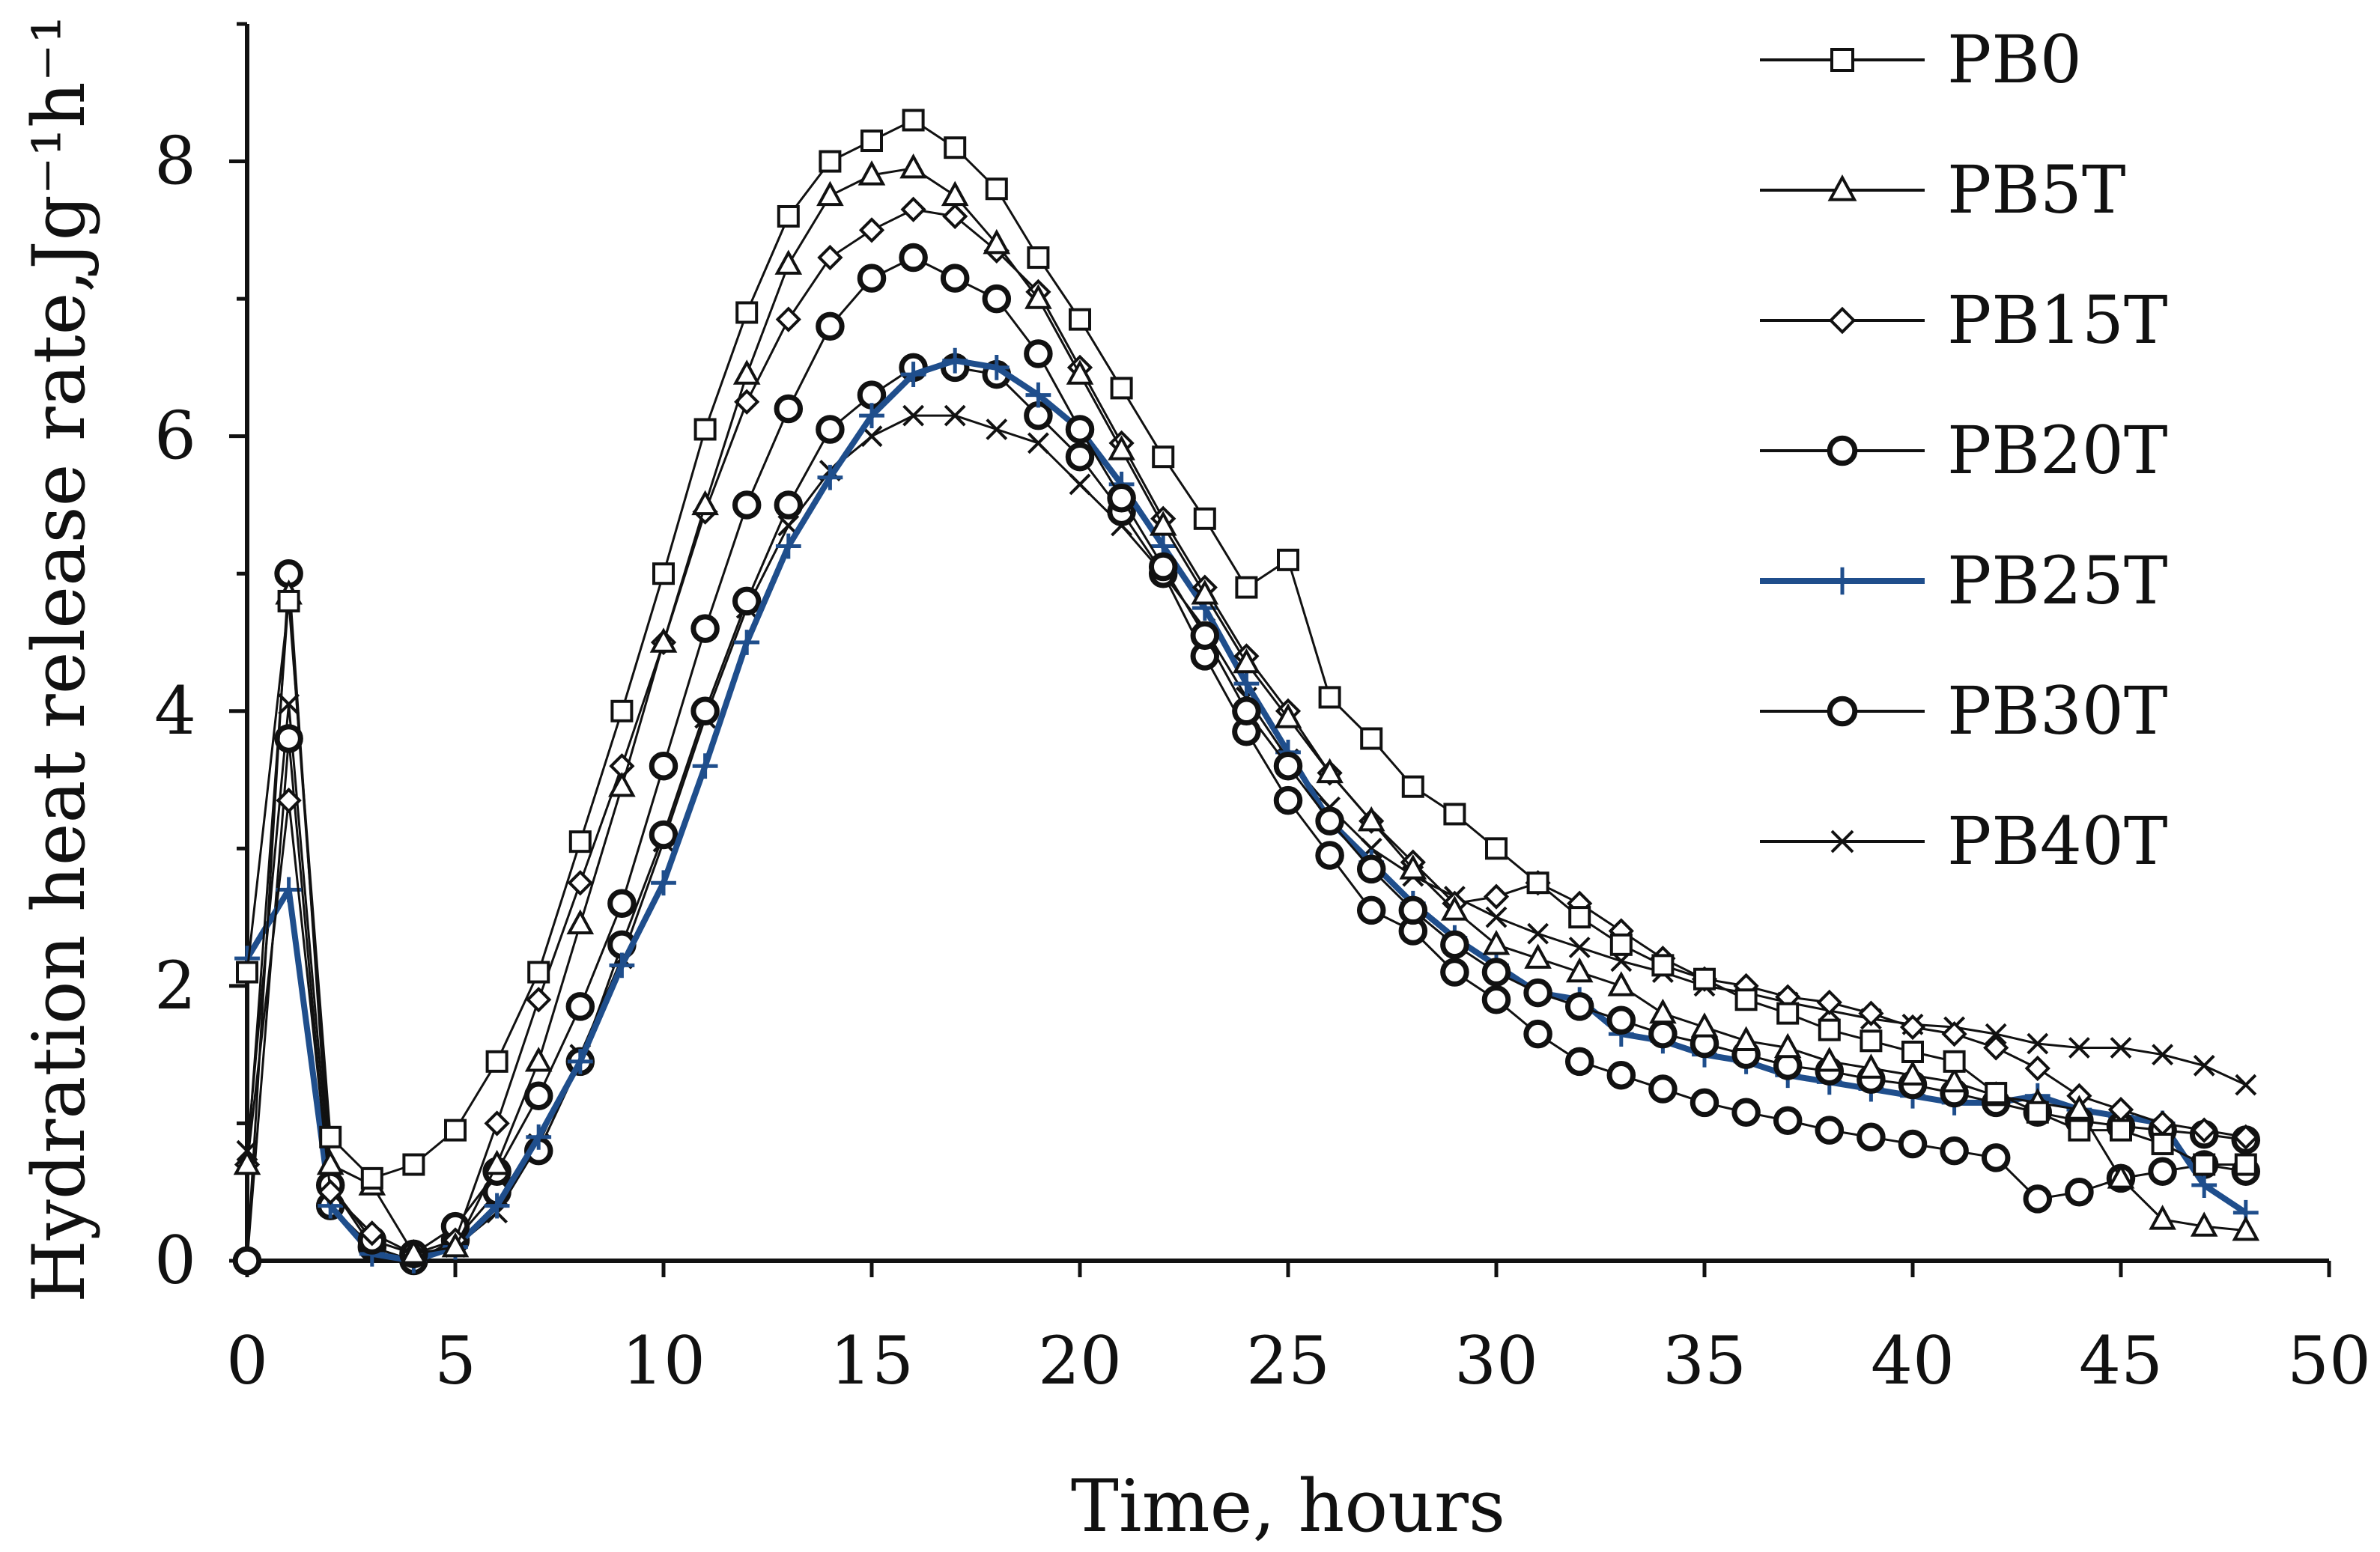 Image resolution: width=2380 pixels, height=1552 pixels. I want to click on x-ticks: 0 5 10 15 20 25 30 35 40 45 50, so click(1298, 1330).